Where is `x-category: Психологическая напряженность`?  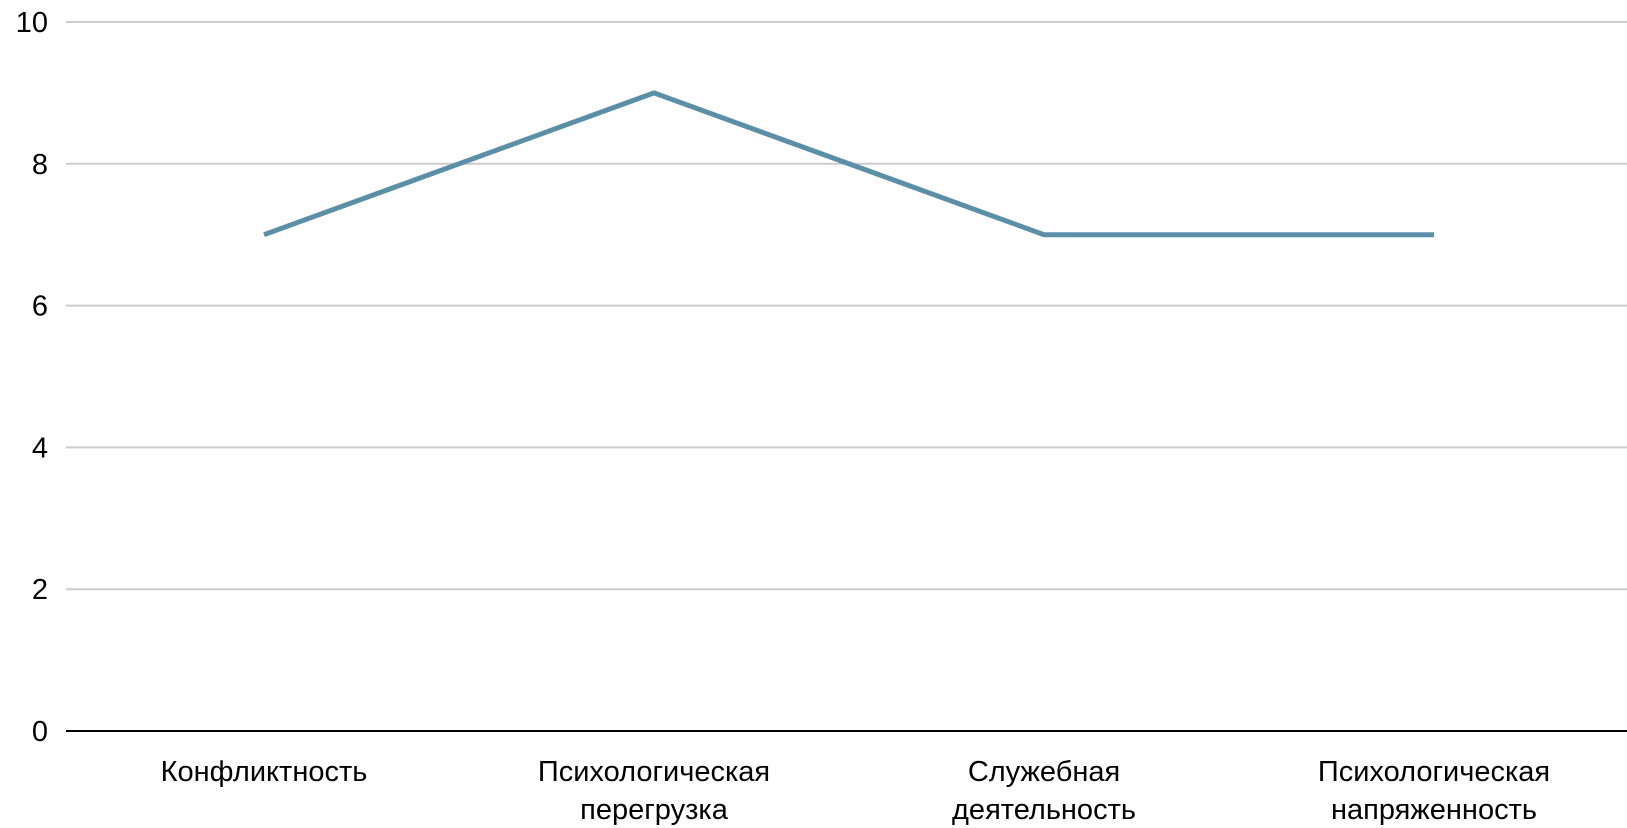 x-category: Психологическая напряженность is located at coordinates (1434, 791).